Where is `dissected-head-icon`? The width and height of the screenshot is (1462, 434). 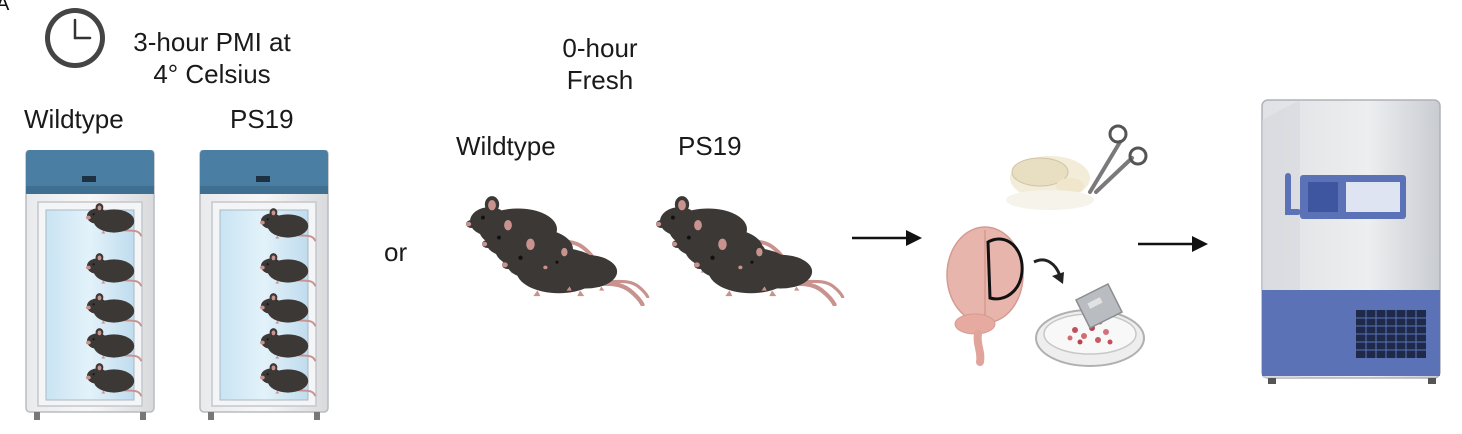
dissected-head-icon is located at coordinates (1050, 183).